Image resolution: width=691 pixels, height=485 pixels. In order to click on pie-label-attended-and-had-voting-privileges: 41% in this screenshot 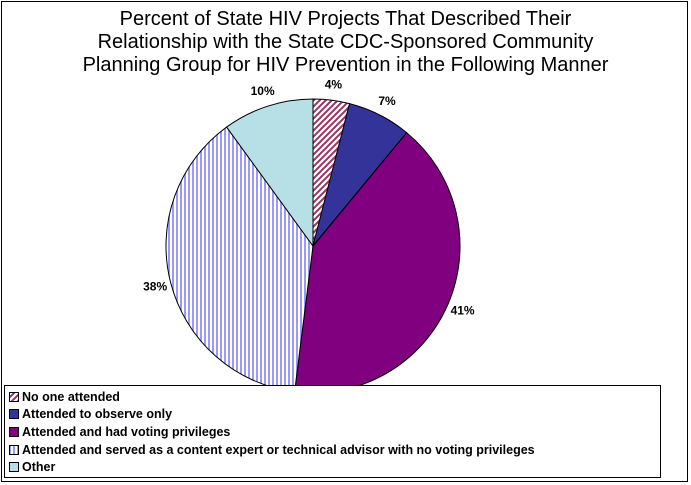, I will do `click(463, 311)`.